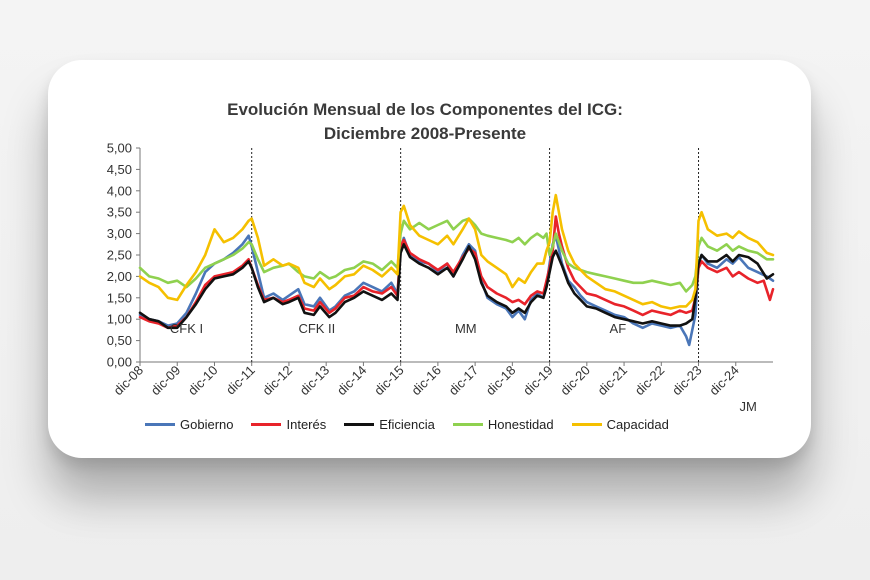 The image size is (870, 580). Describe the element at coordinates (315, 381) in the screenshot. I see `x-tick-label: dic-13` at that location.